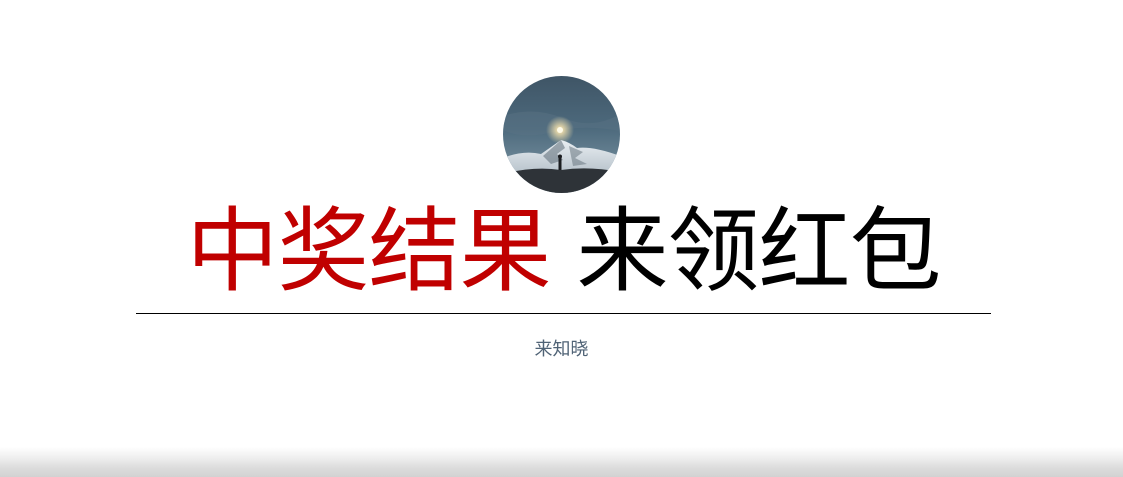 Image resolution: width=1123 pixels, height=477 pixels. What do you see at coordinates (368, 251) in the screenshot?
I see `title-highlight: 中奖结果` at bounding box center [368, 251].